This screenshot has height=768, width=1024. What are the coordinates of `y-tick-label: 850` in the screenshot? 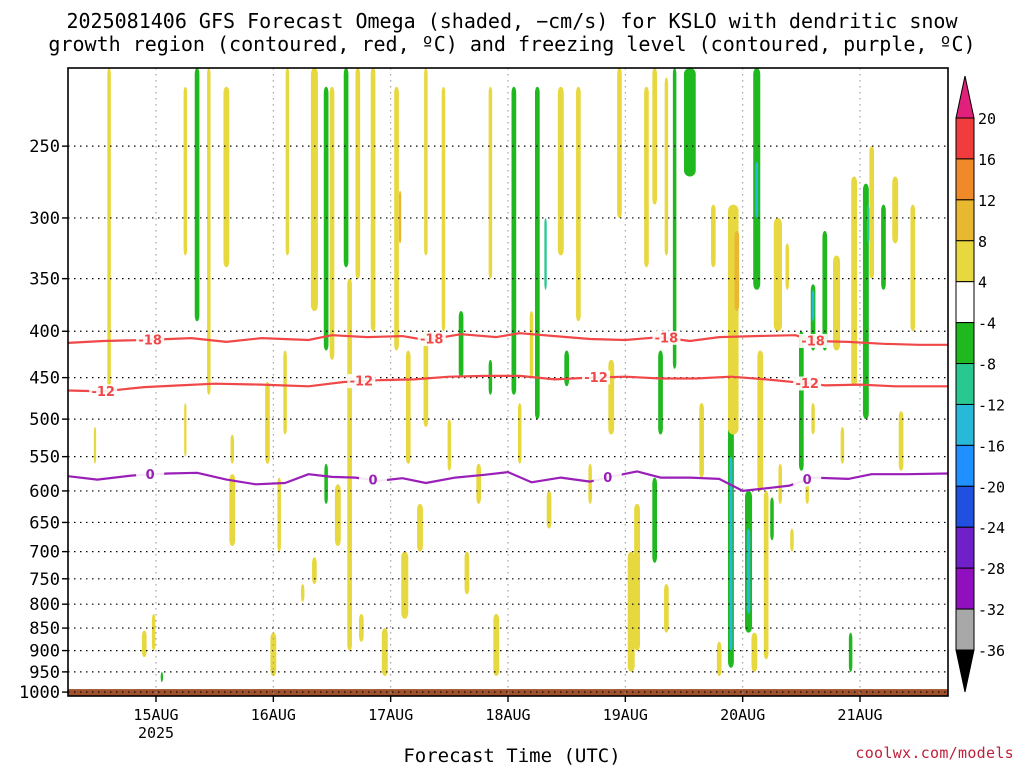 It's located at (44, 629).